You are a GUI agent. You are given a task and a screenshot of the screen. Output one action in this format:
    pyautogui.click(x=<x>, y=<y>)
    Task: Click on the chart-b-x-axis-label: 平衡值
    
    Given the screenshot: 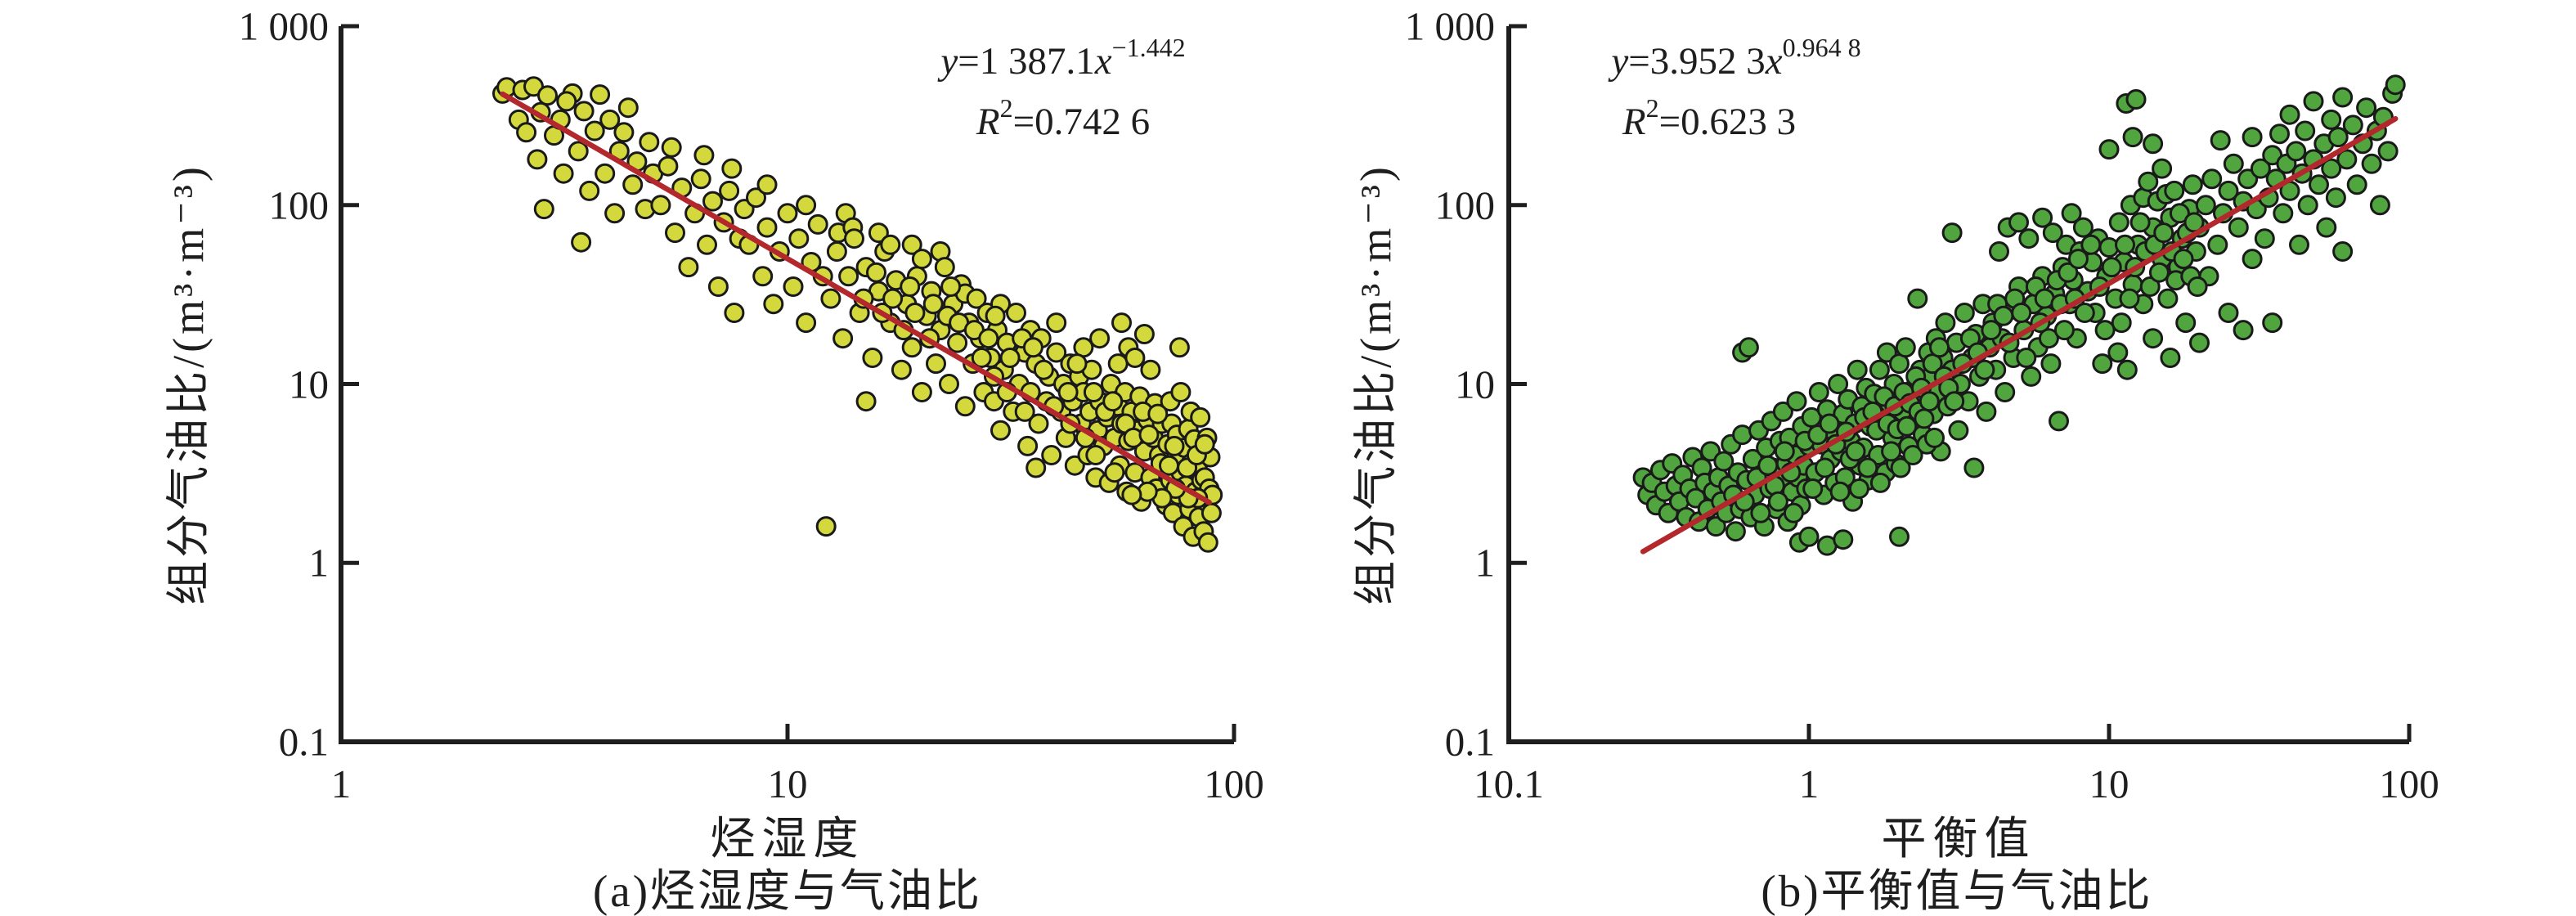 What is the action you would take?
    pyautogui.click(x=1959, y=839)
    